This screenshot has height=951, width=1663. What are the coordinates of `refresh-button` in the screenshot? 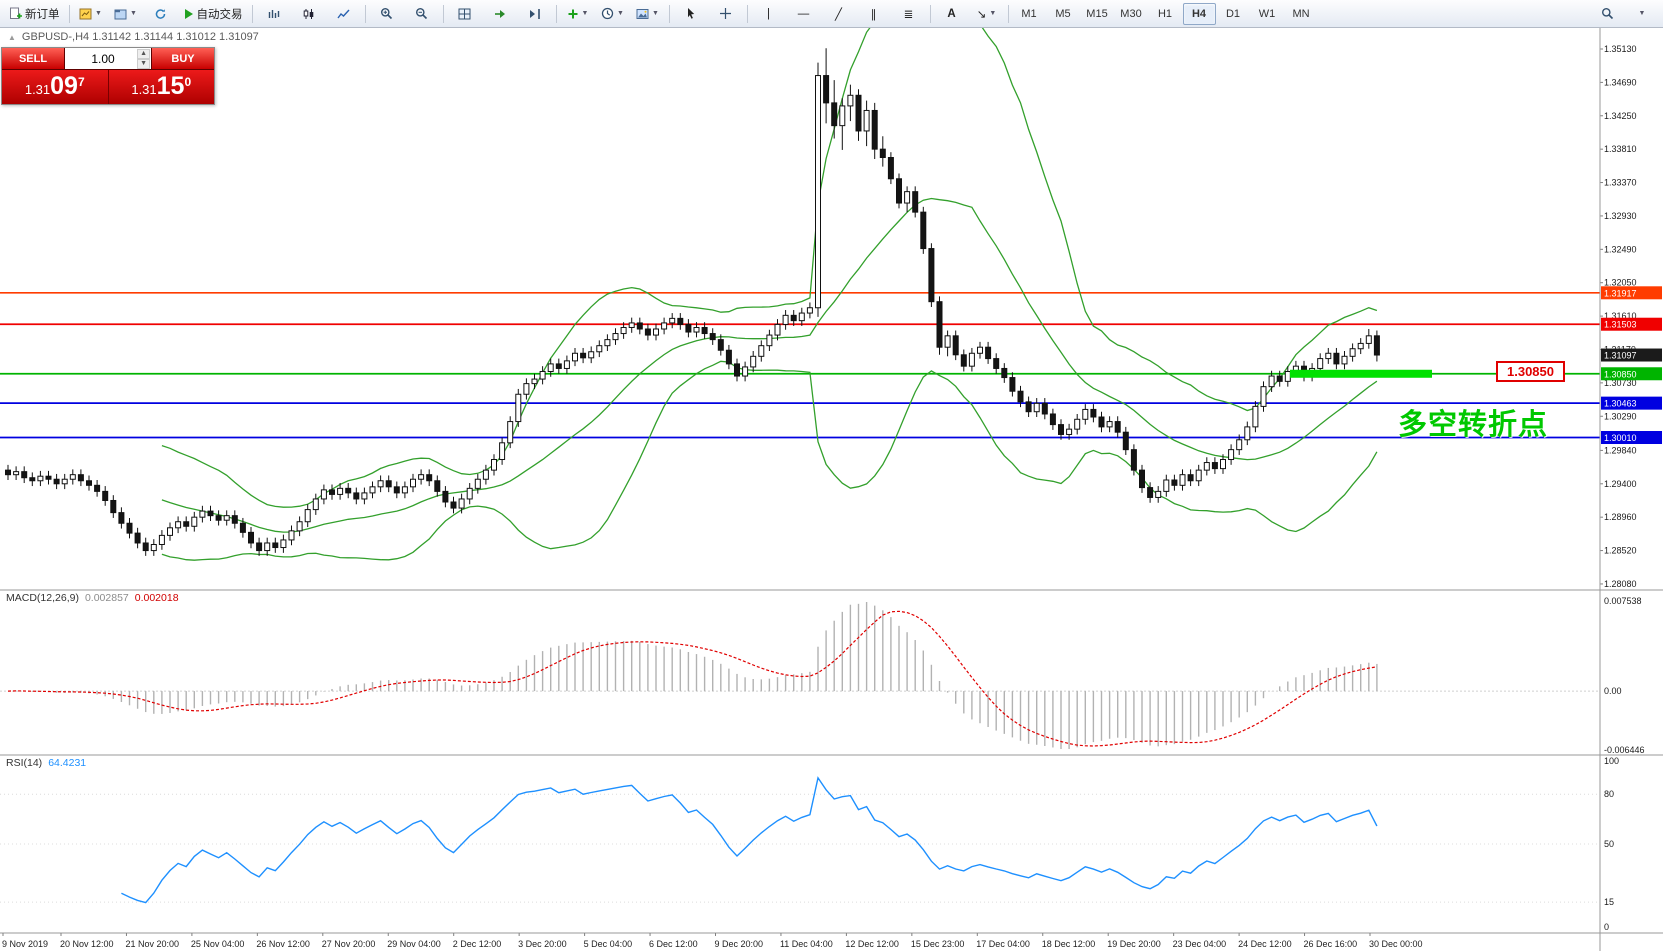 It's located at (161, 14).